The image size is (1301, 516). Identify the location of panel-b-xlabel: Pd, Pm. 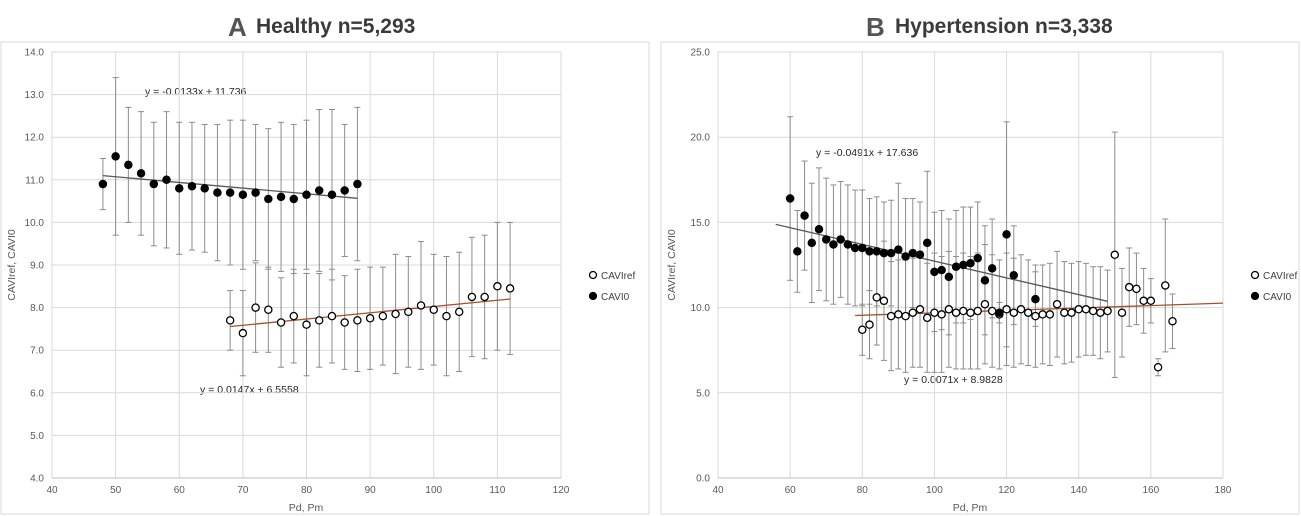
(970, 508).